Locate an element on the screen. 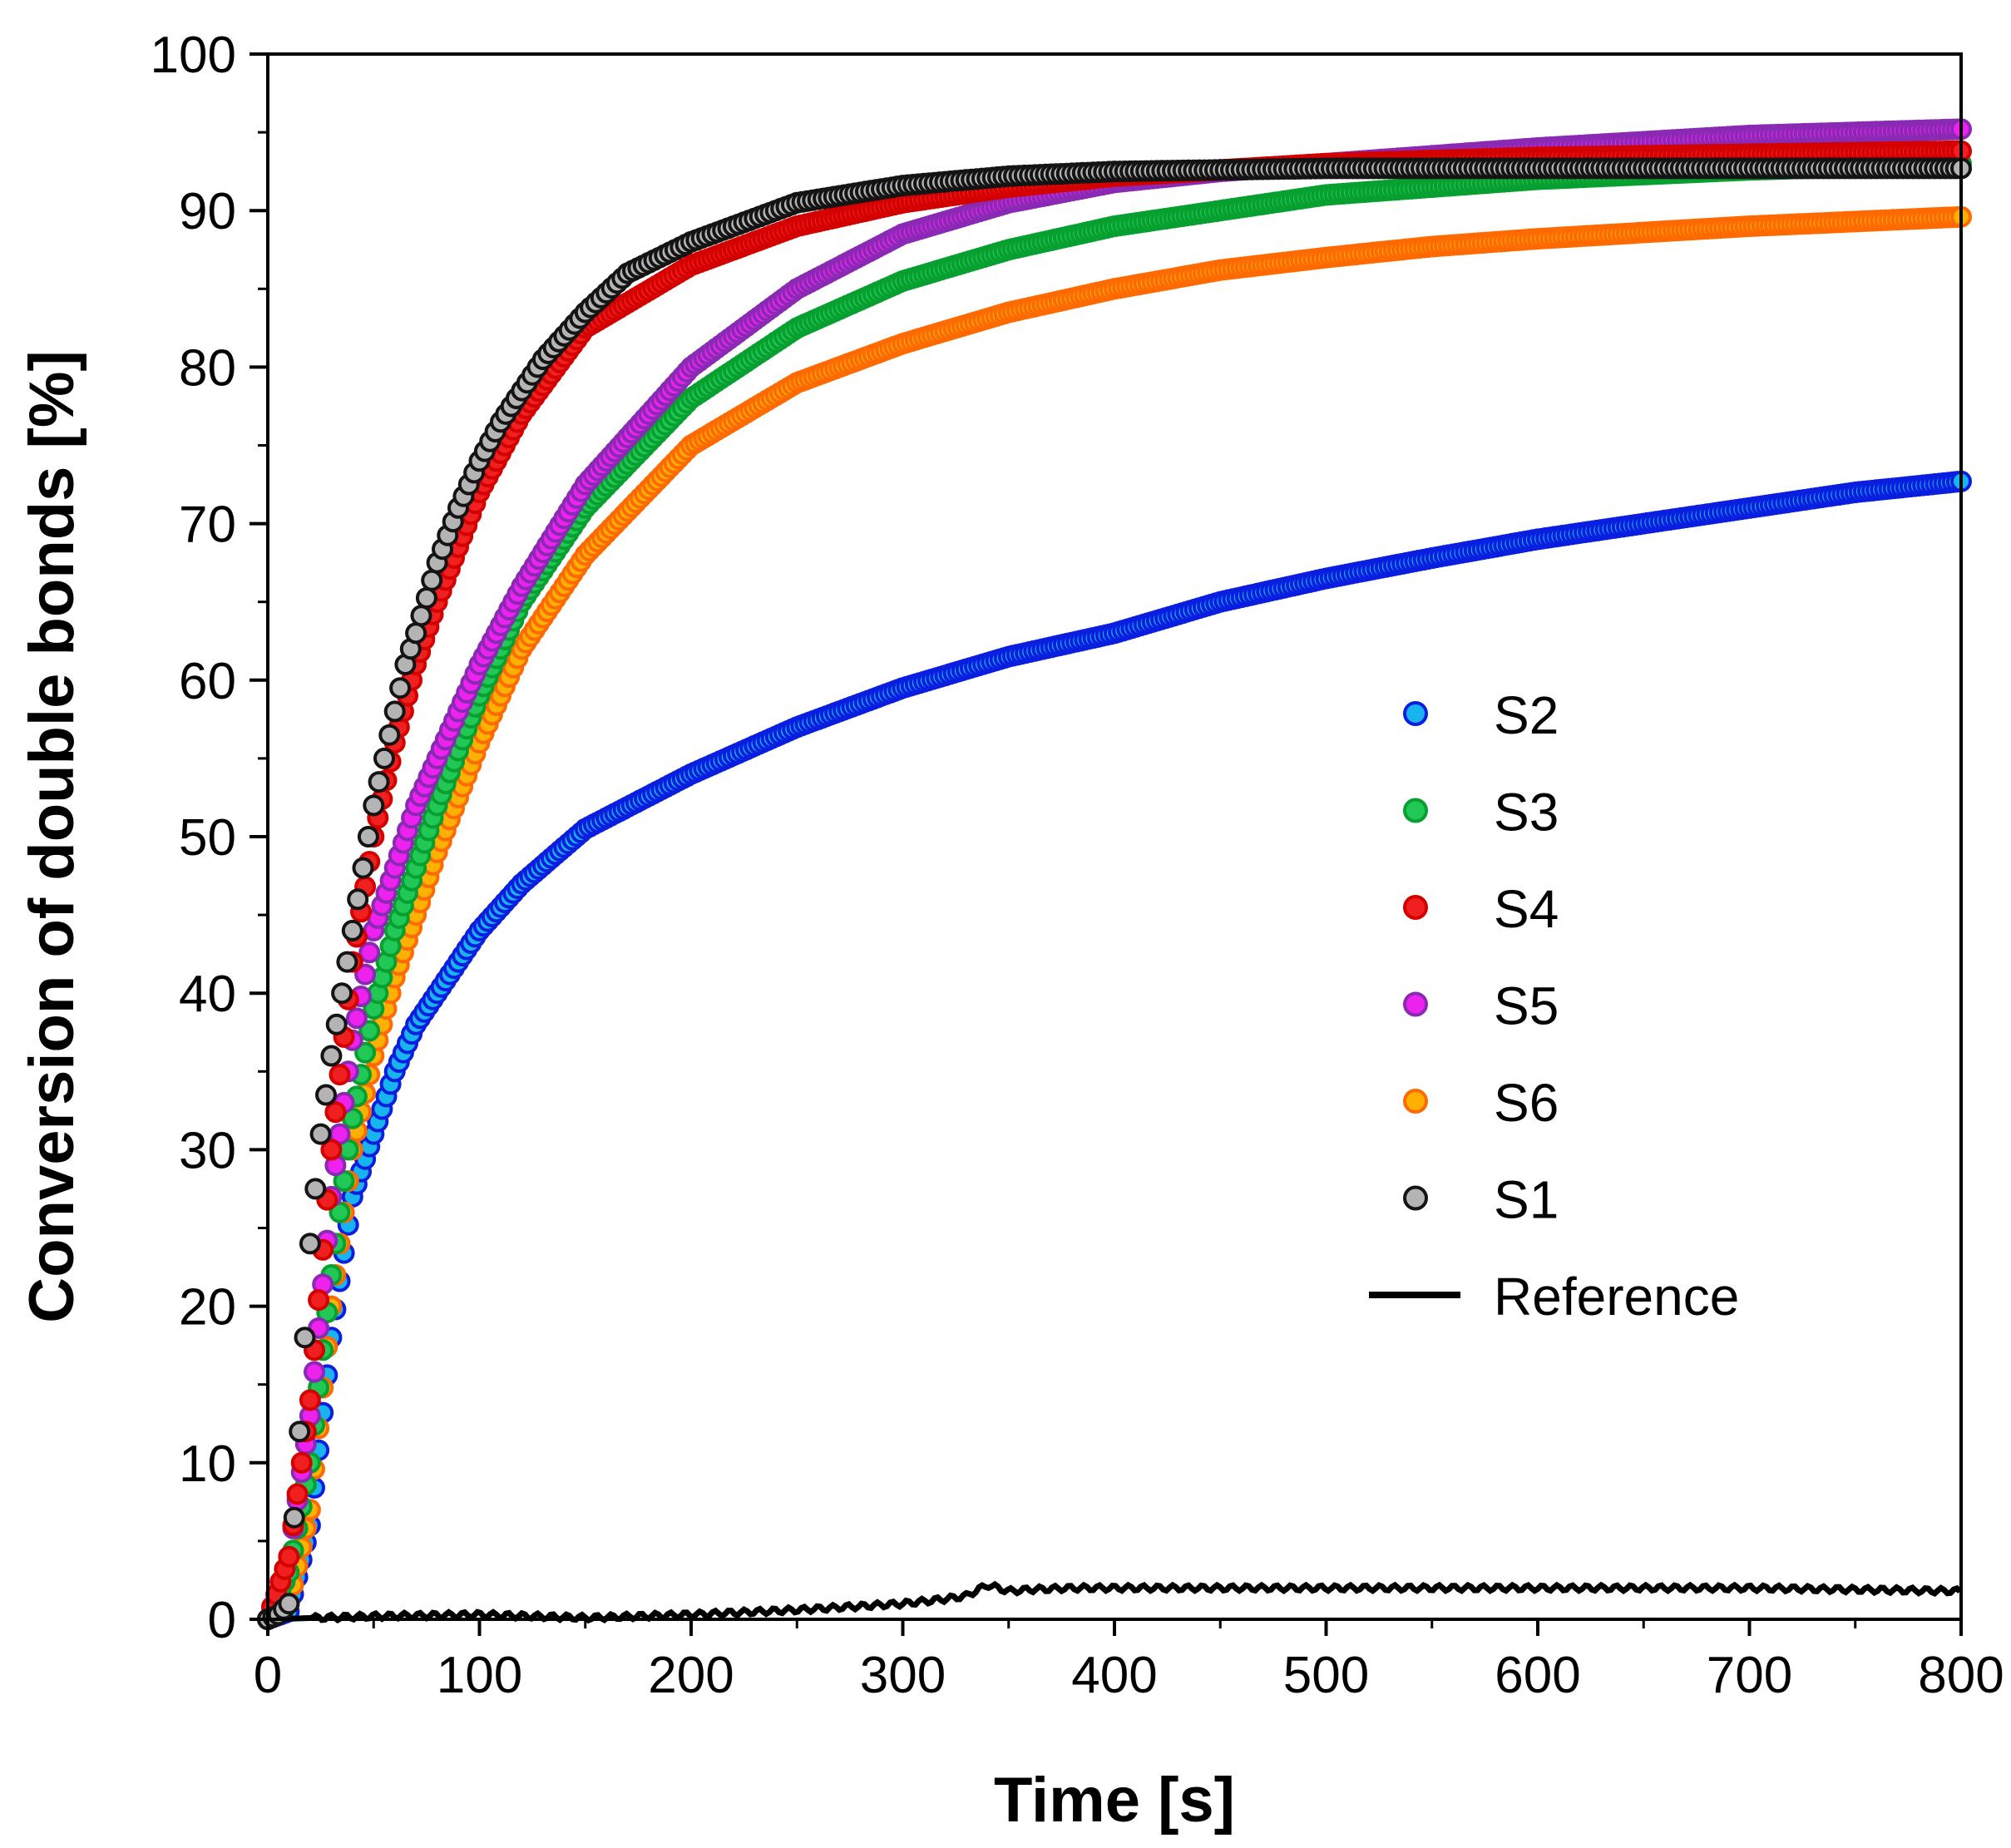  x-tick-label: 700 is located at coordinates (1749, 1675).